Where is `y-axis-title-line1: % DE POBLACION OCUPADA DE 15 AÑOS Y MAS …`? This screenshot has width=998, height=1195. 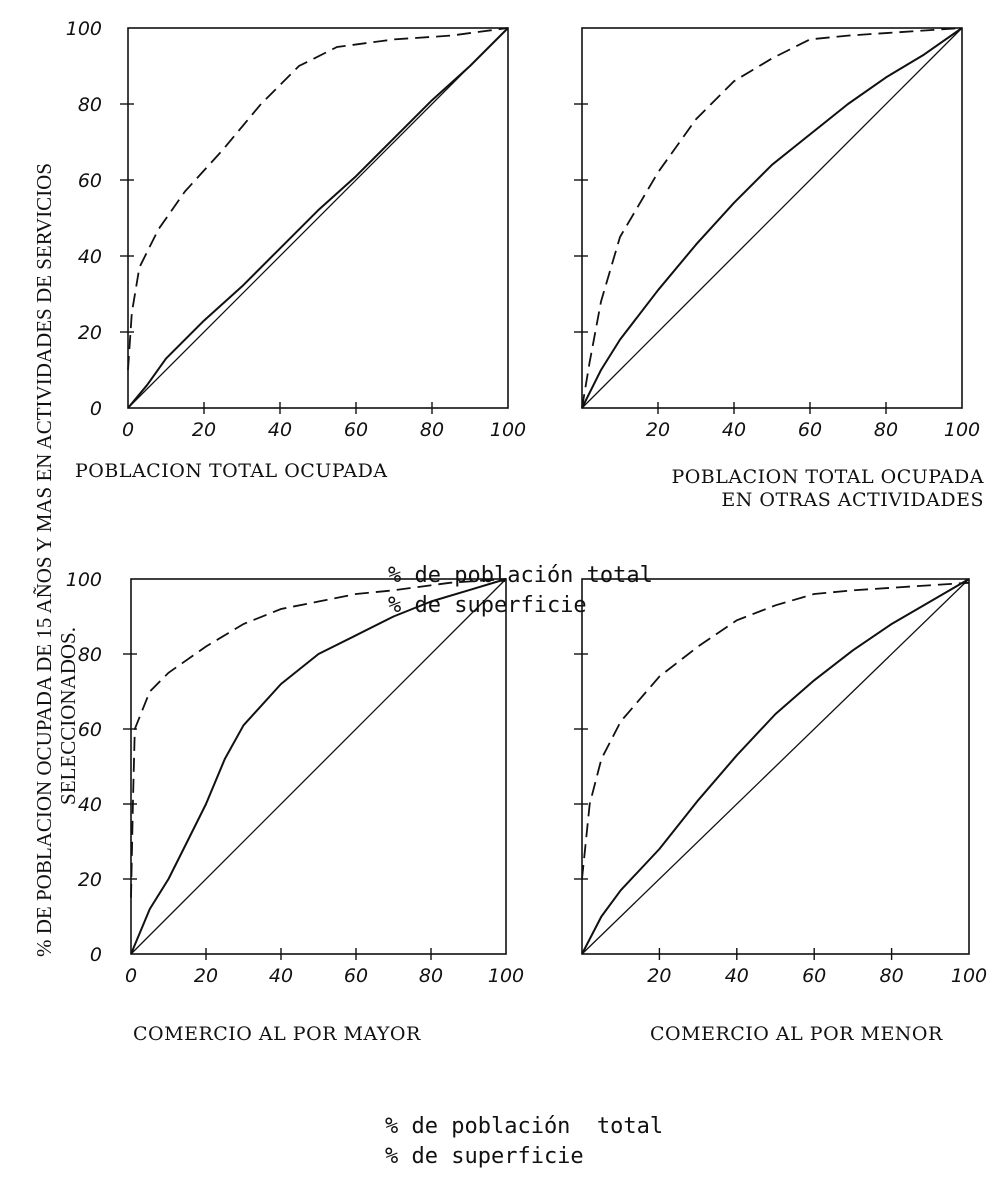 y-axis-title-line1: % DE POBLACION OCUPADA DE 15 AÑOS Y MAS … is located at coordinates (44, 560).